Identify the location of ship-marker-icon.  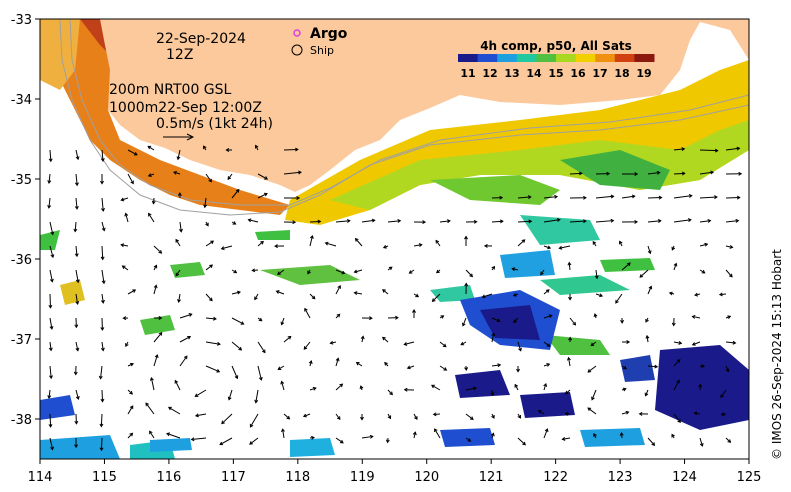
(297, 50).